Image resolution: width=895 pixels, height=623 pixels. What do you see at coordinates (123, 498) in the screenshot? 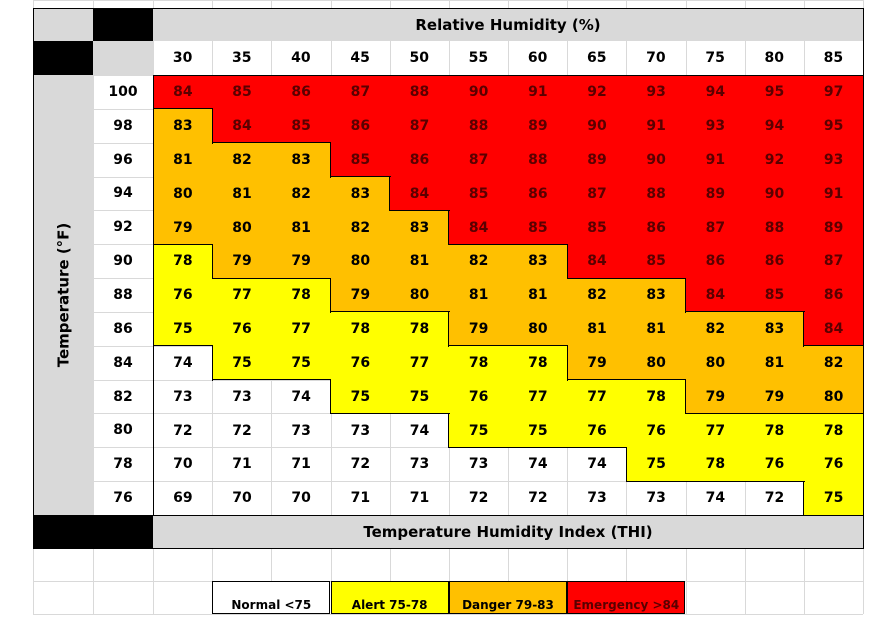
I see `y-tick-label: 76` at bounding box center [123, 498].